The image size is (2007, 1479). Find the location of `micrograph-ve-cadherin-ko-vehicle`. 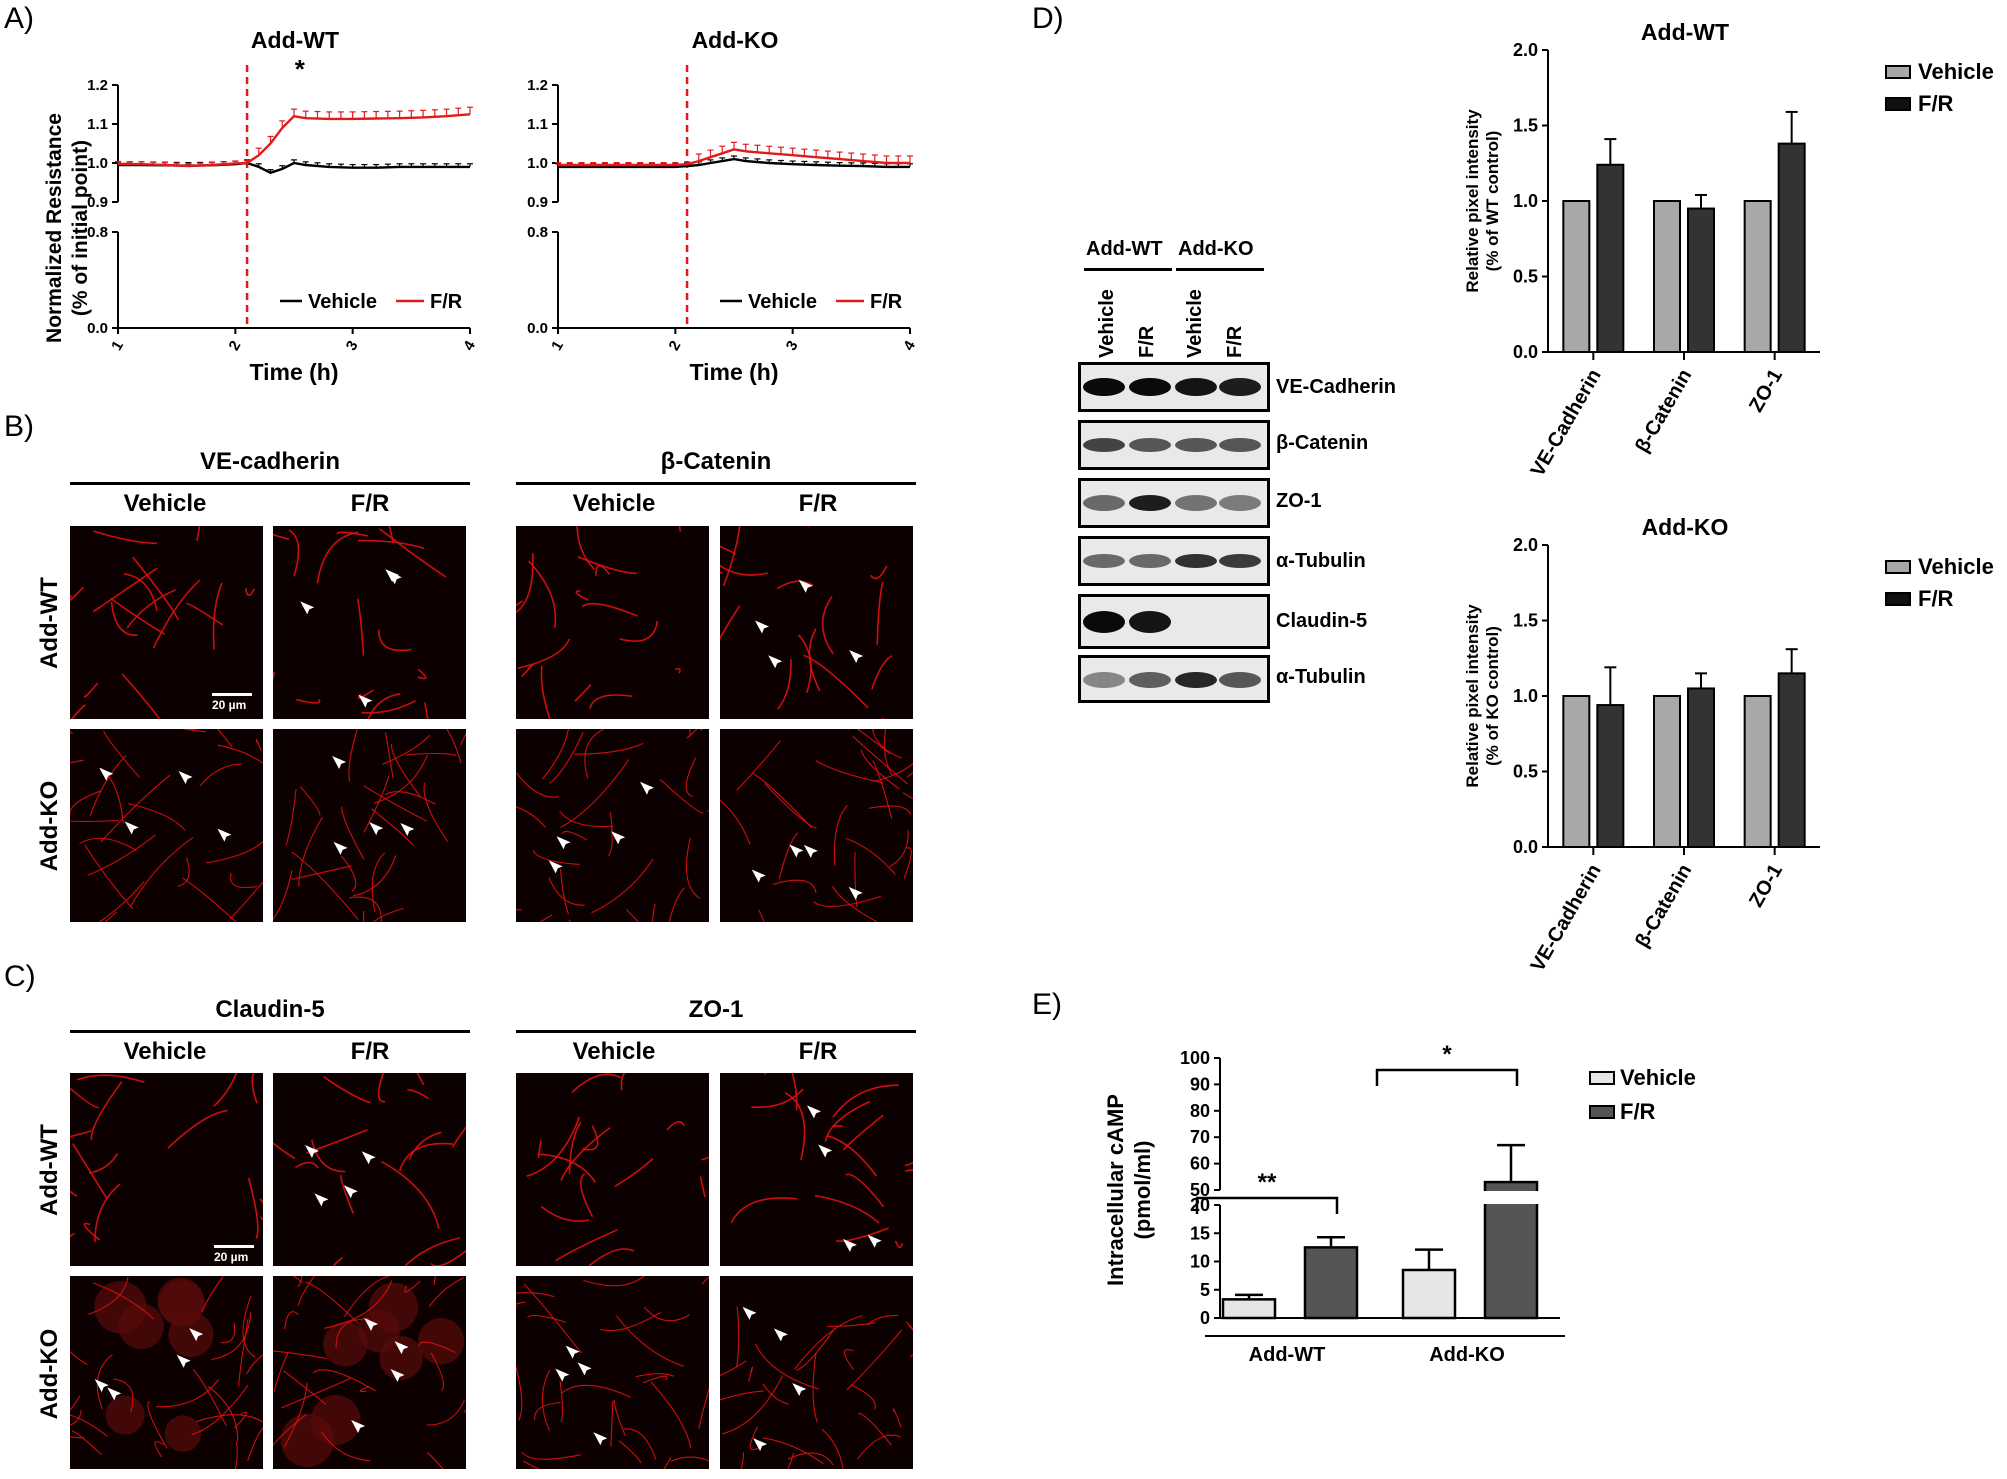

micrograph-ve-cadherin-ko-vehicle is located at coordinates (166, 825).